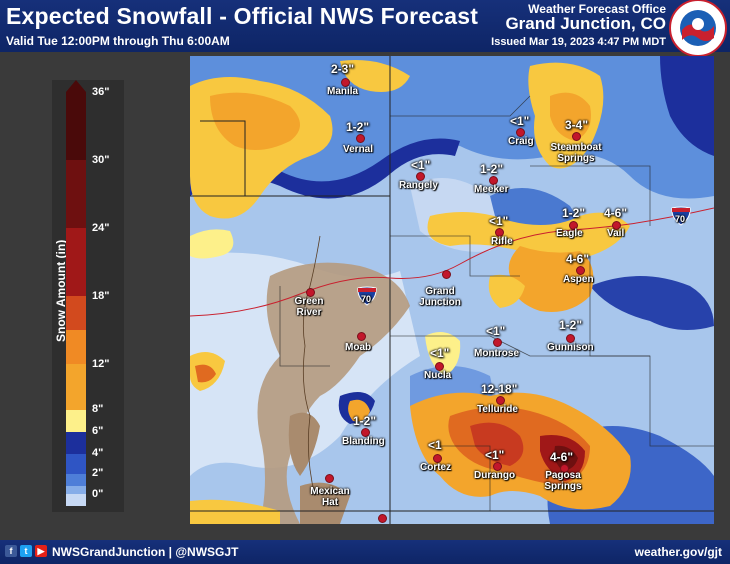 Image resolution: width=730 pixels, height=564 pixels. Describe the element at coordinates (101, 92) in the screenshot. I see `legend-tick-36: 36"` at that location.